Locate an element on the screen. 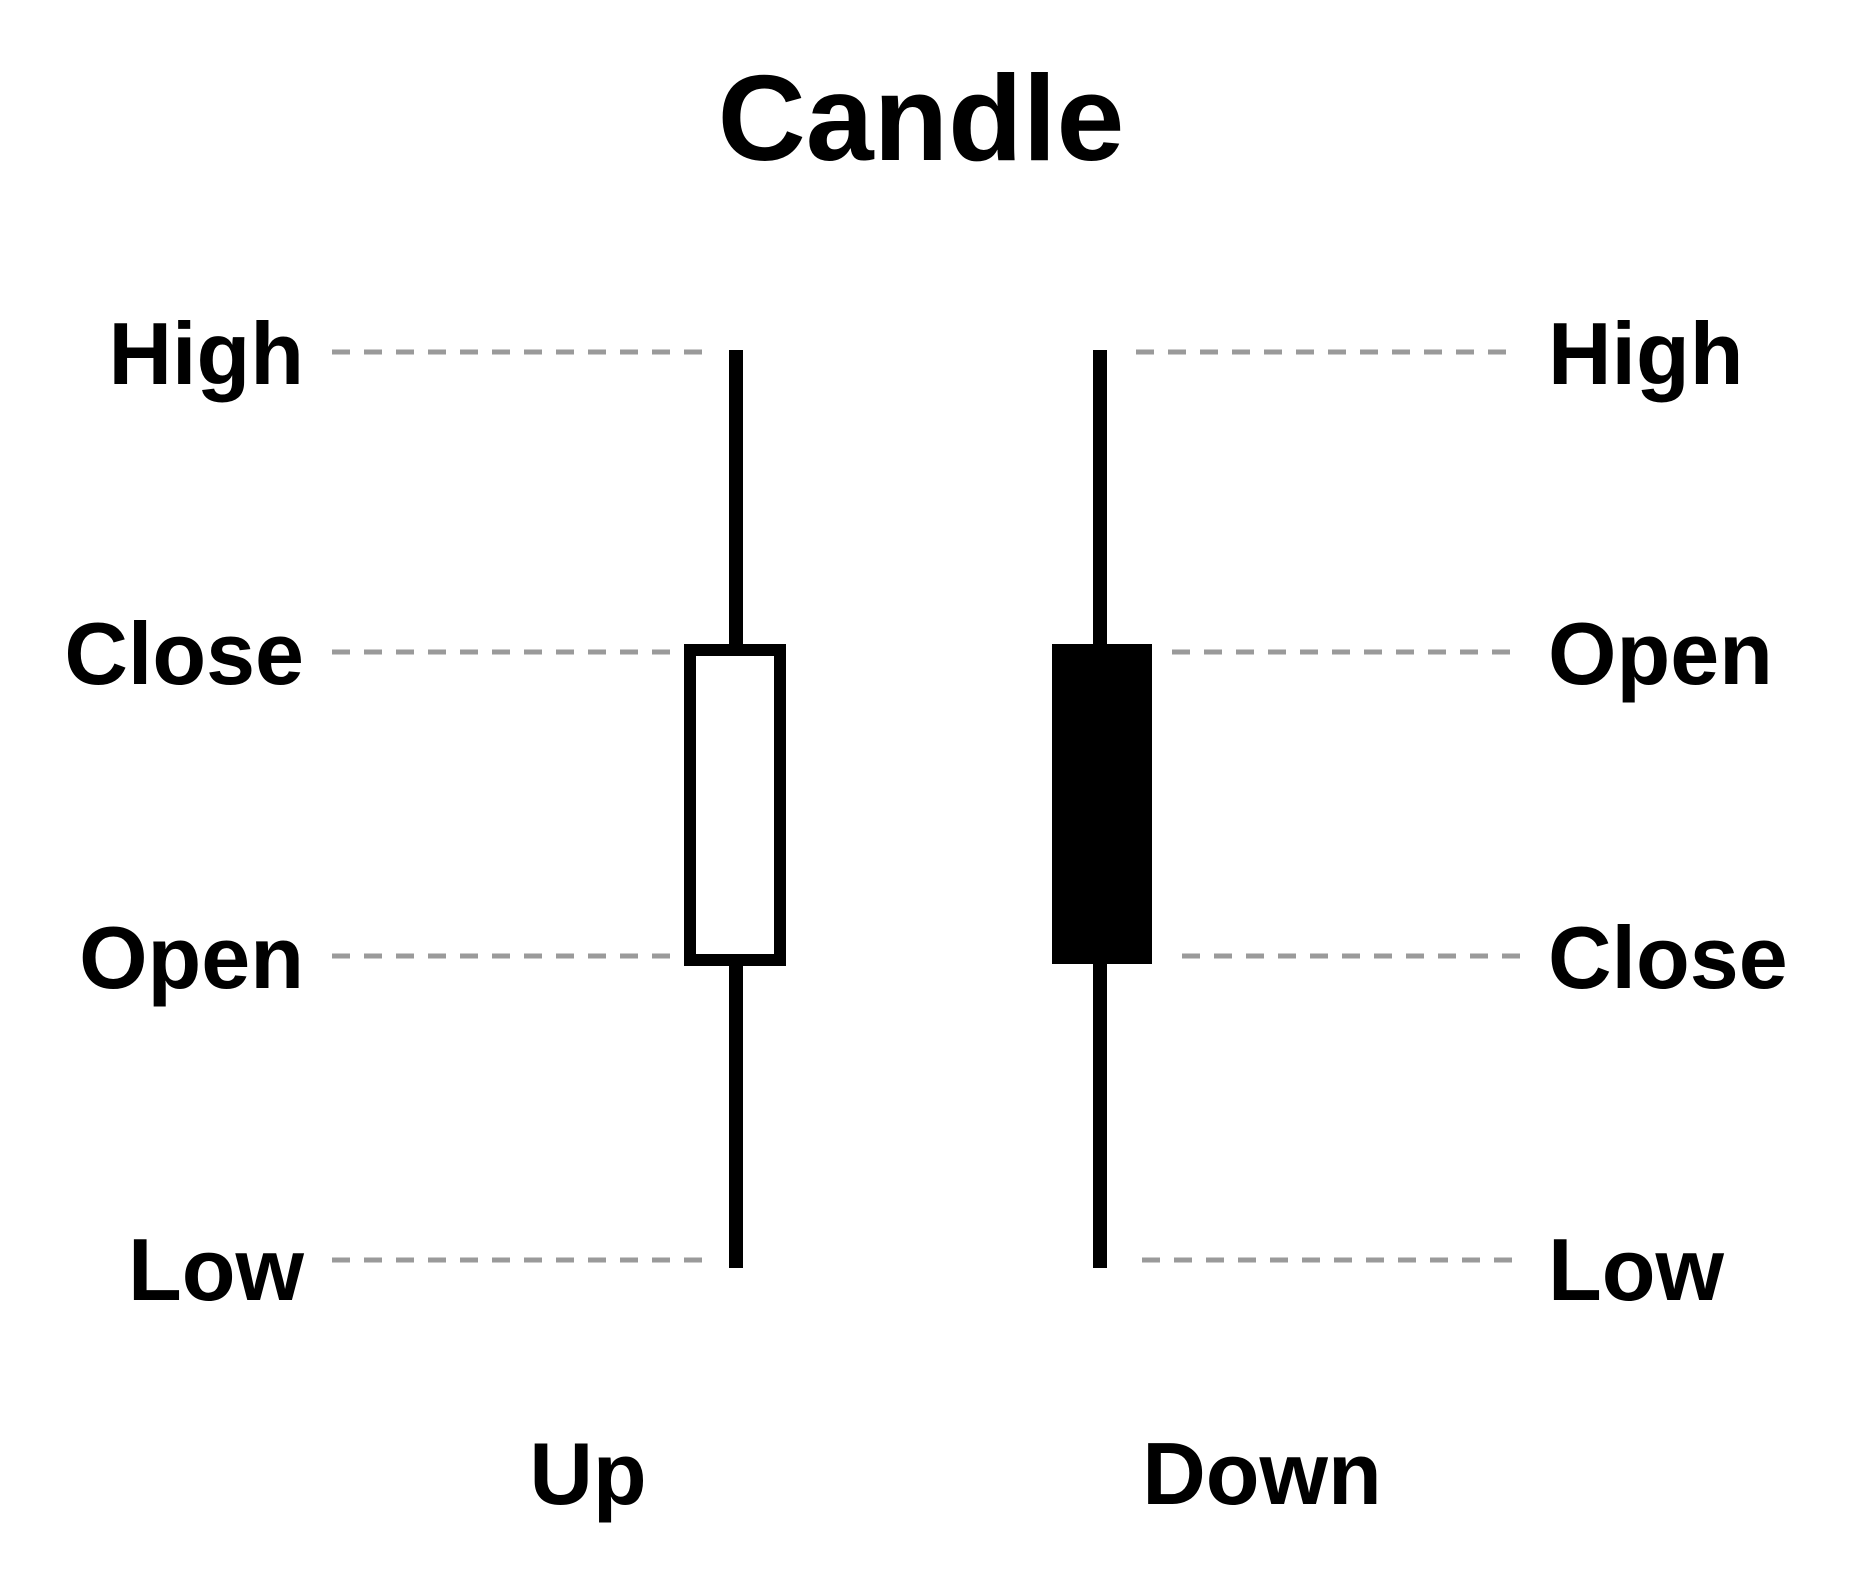 The width and height of the screenshot is (1862, 1574). down-open-label: Open is located at coordinates (1660, 653).